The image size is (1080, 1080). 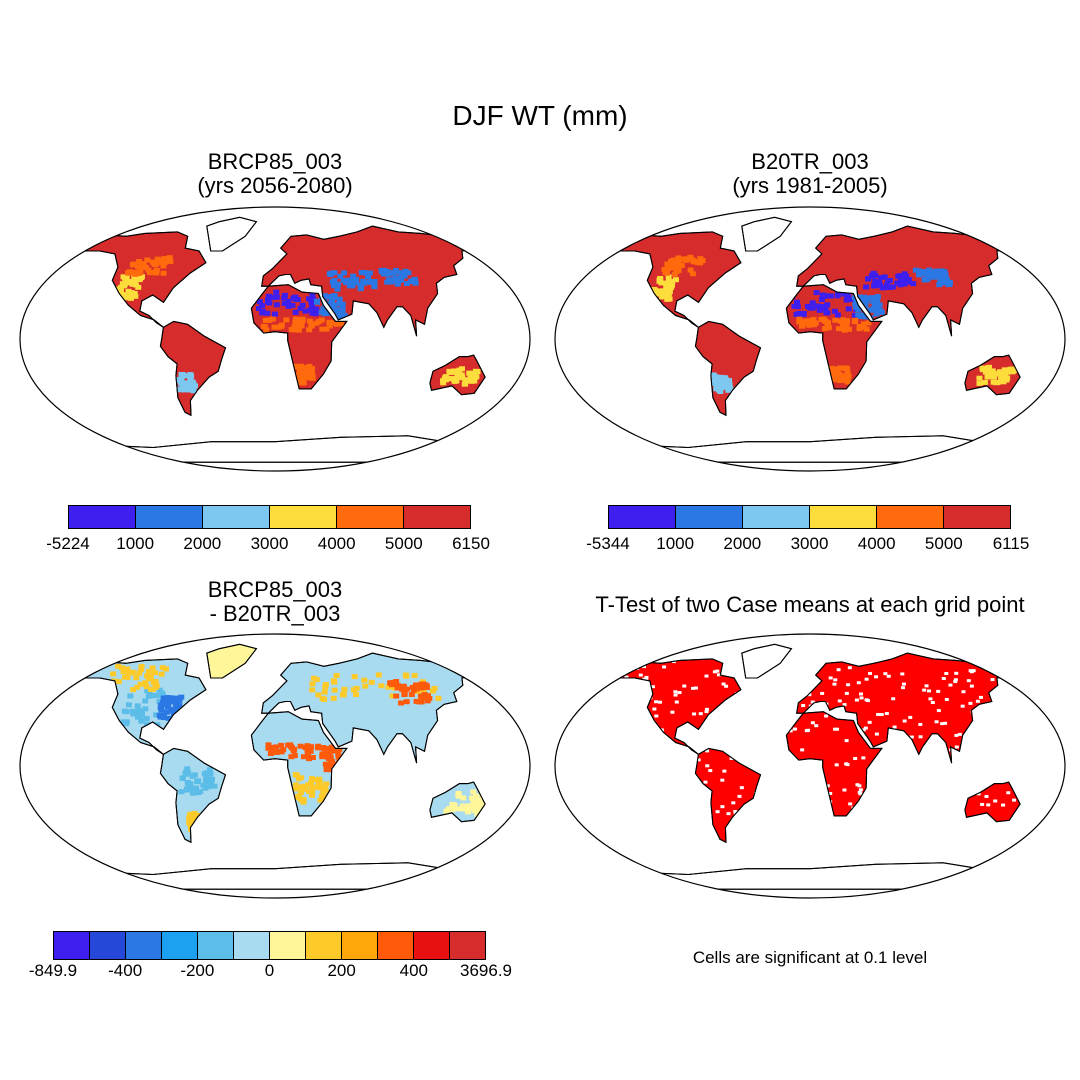 I want to click on colorbar-tick-label: 5000, so click(x=943, y=543).